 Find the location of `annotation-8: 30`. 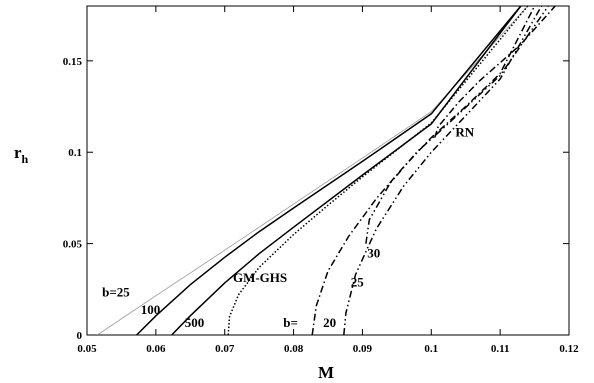

annotation-8: 30 is located at coordinates (373, 252).